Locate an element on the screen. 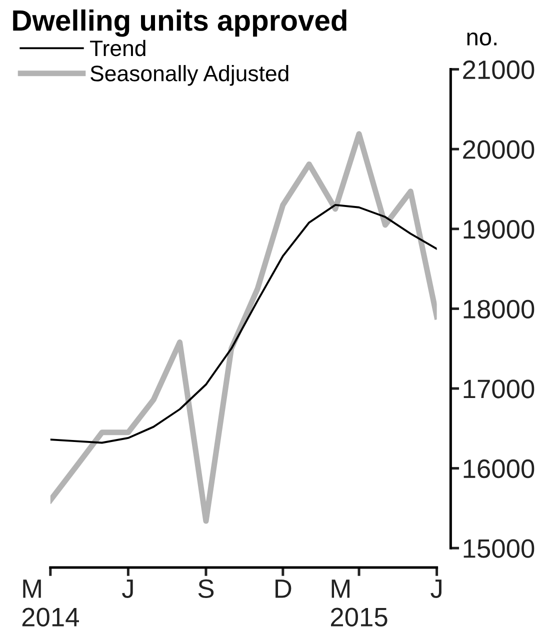  y-axis-title: no. is located at coordinates (481, 39).